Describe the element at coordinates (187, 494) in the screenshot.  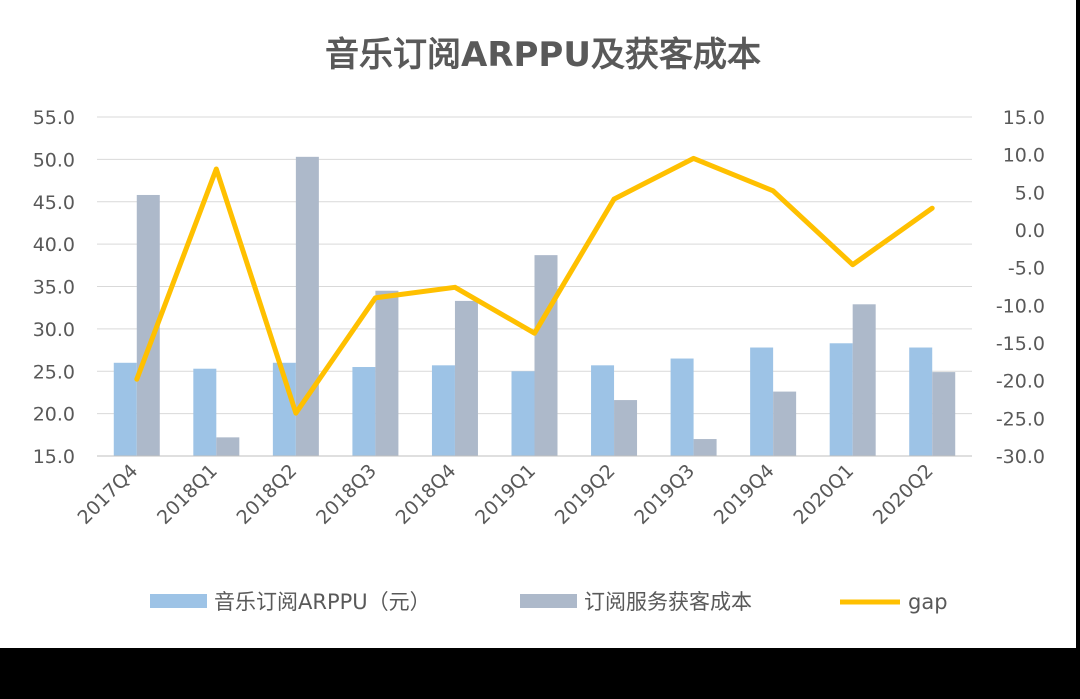
I see `x-tick-label: 2018Q1` at that location.